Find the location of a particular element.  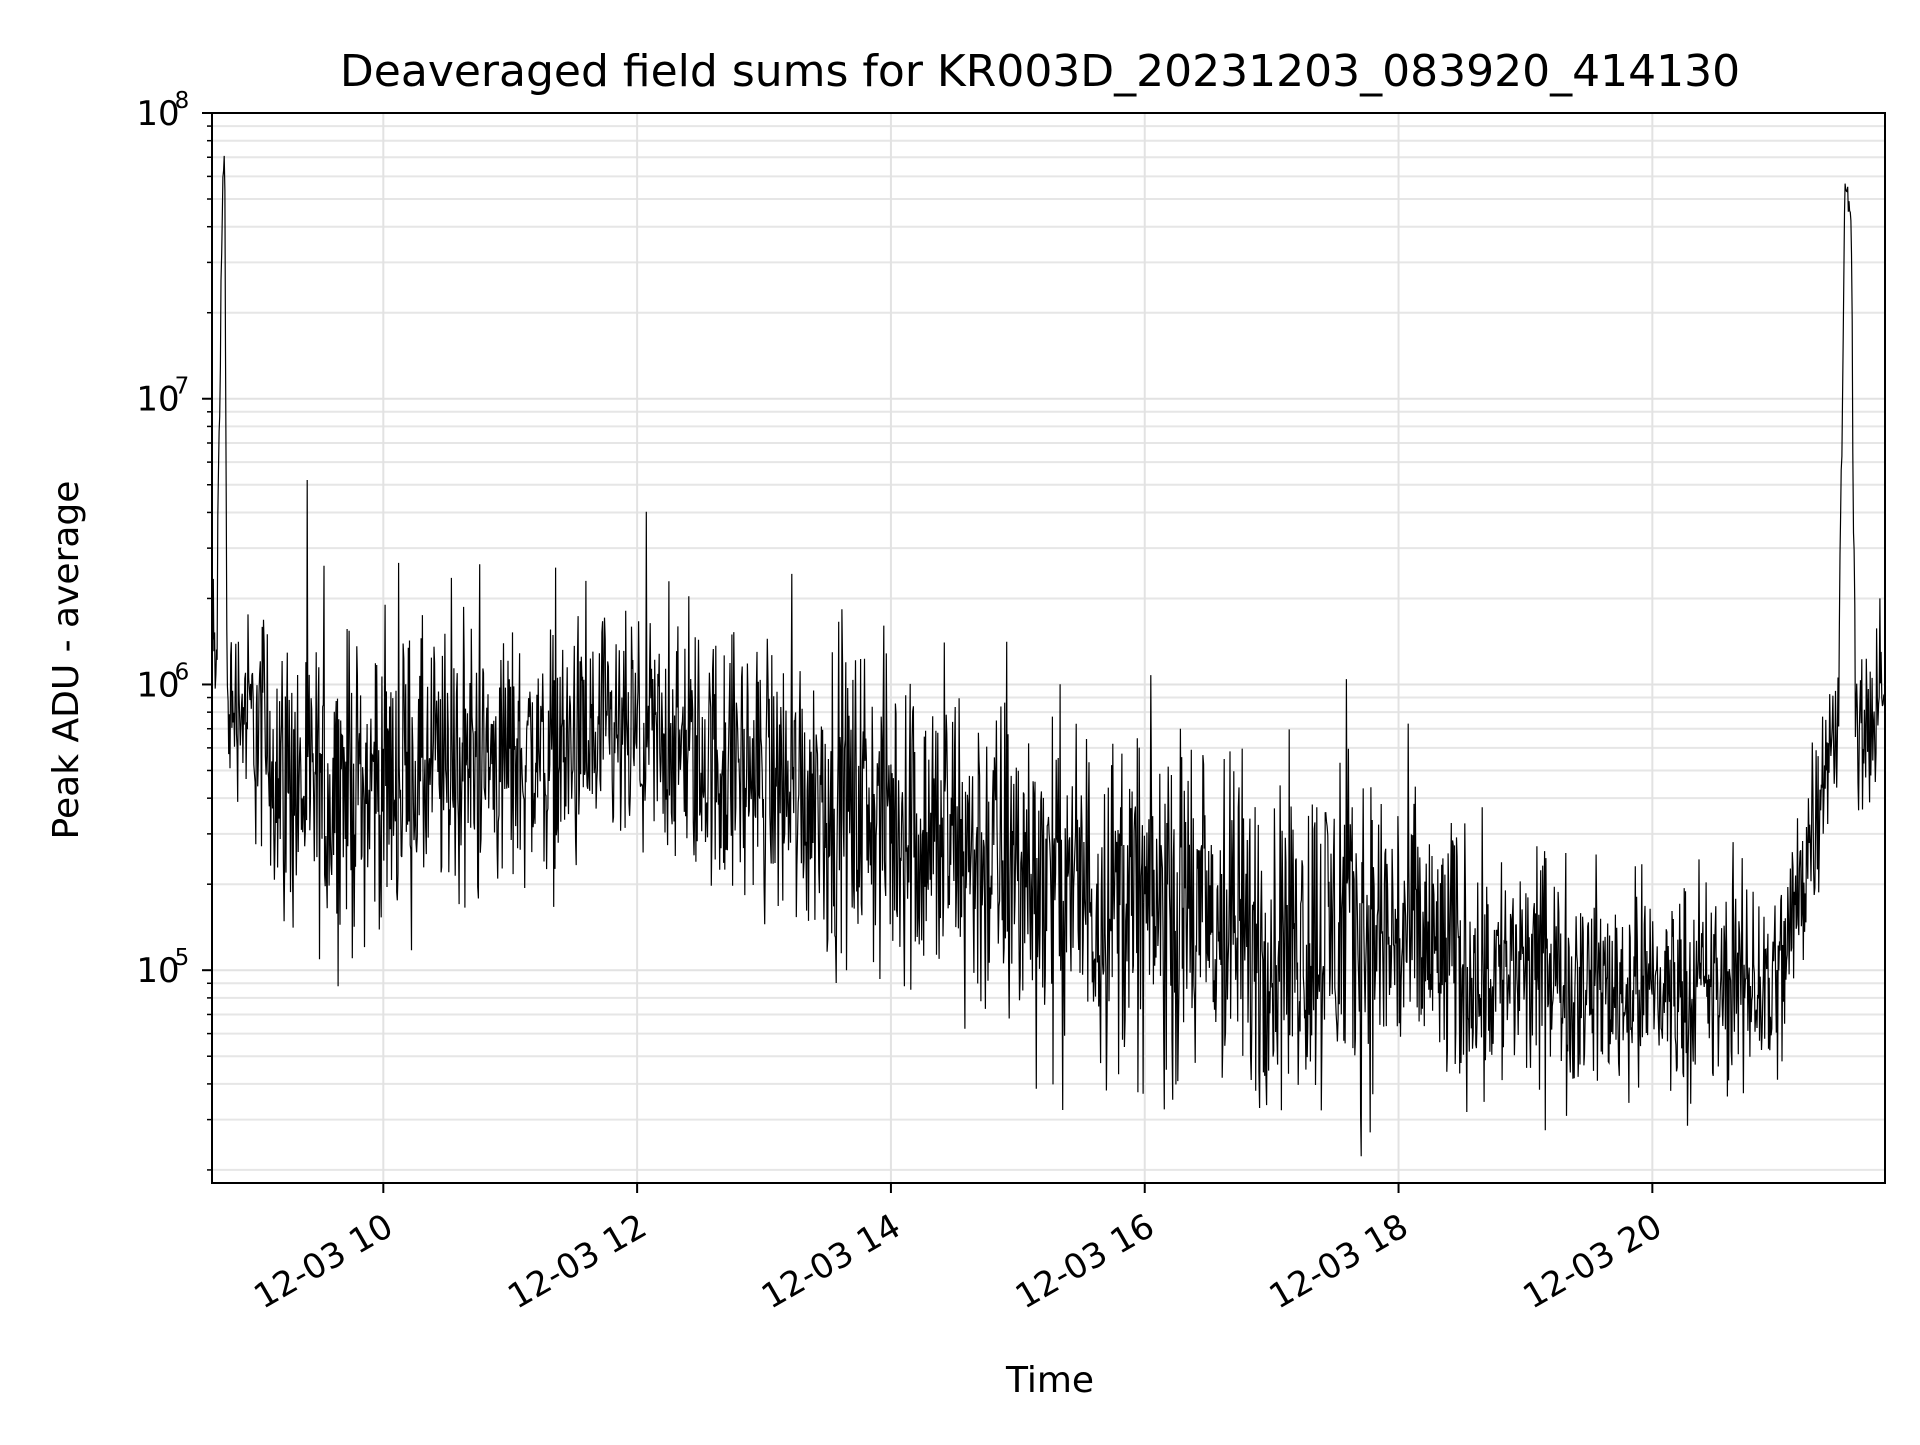

x-axis-label: Time is located at coordinates (1049, 1380).